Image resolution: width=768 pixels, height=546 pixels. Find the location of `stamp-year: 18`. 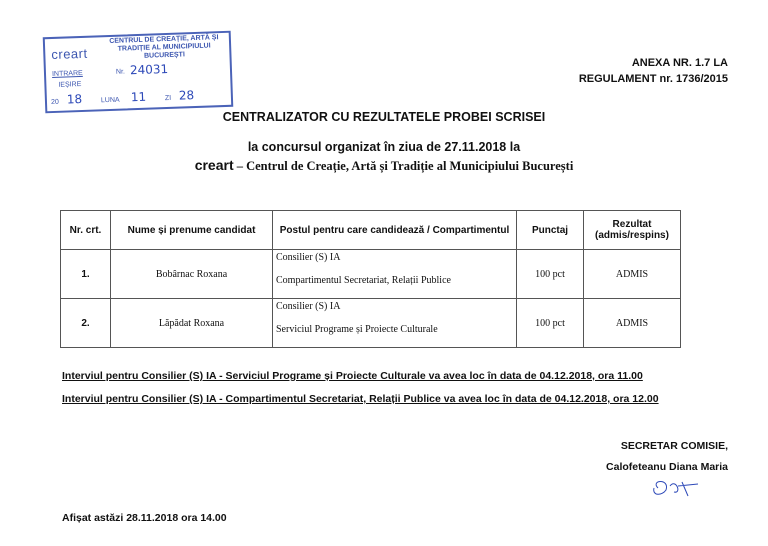

stamp-year: 18 is located at coordinates (74, 99).